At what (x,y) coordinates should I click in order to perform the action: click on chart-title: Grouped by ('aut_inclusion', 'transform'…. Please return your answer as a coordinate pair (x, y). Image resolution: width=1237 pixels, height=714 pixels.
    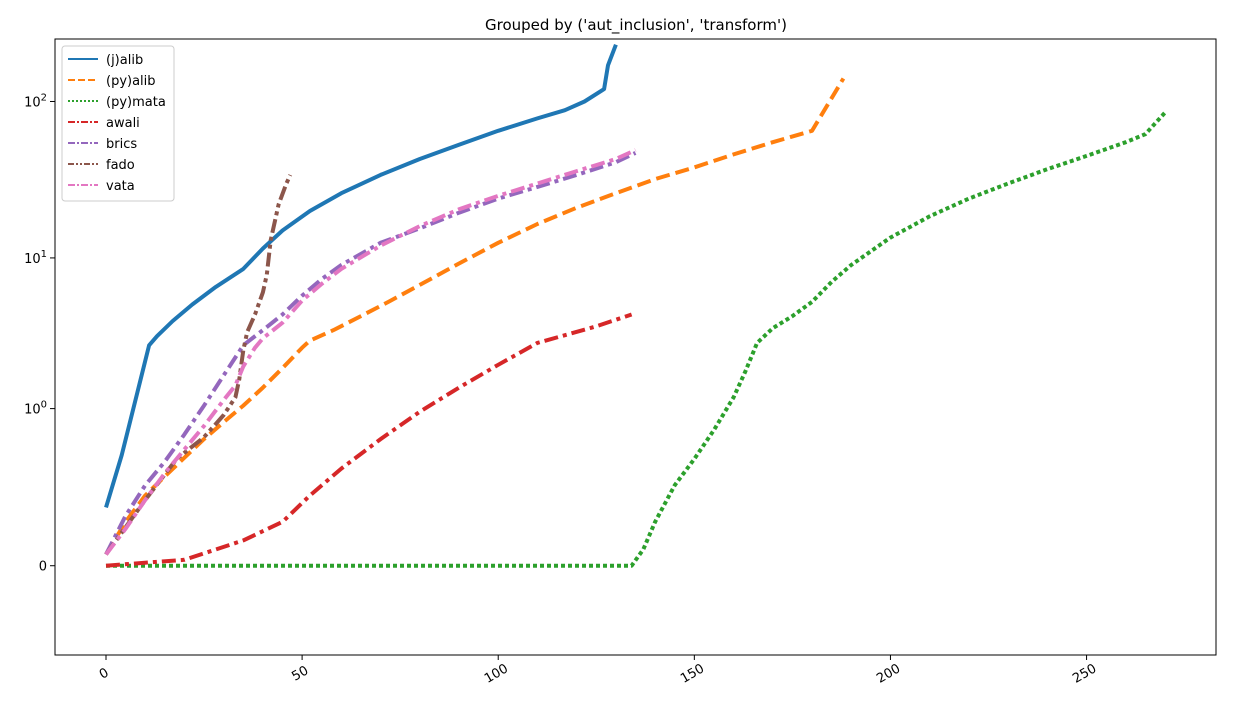
    Looking at the image, I should click on (636, 25).